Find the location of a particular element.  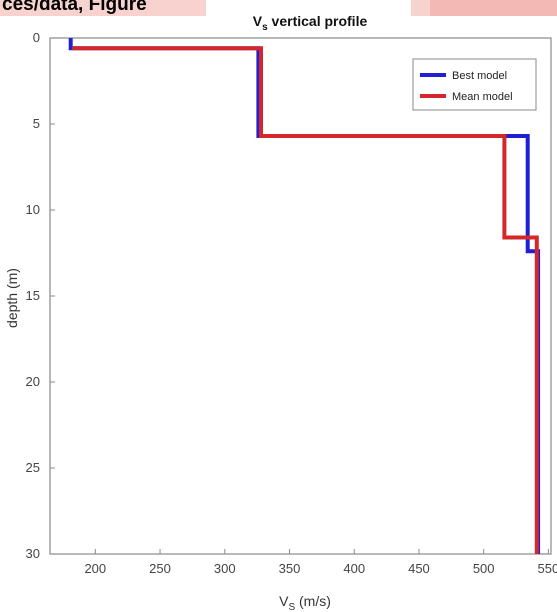

x-tick-label: 500 is located at coordinates (484, 568).